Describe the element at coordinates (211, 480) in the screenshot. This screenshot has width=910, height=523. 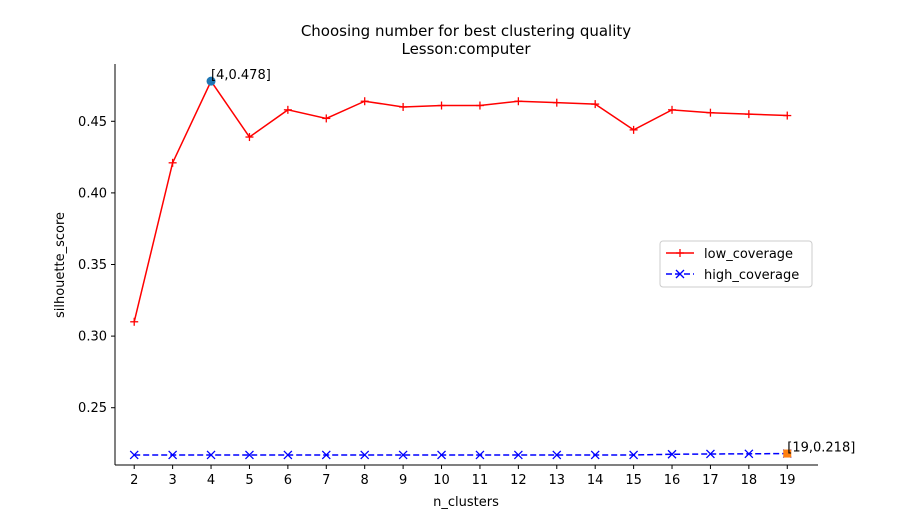
I see `x-tick-label: 4` at that location.